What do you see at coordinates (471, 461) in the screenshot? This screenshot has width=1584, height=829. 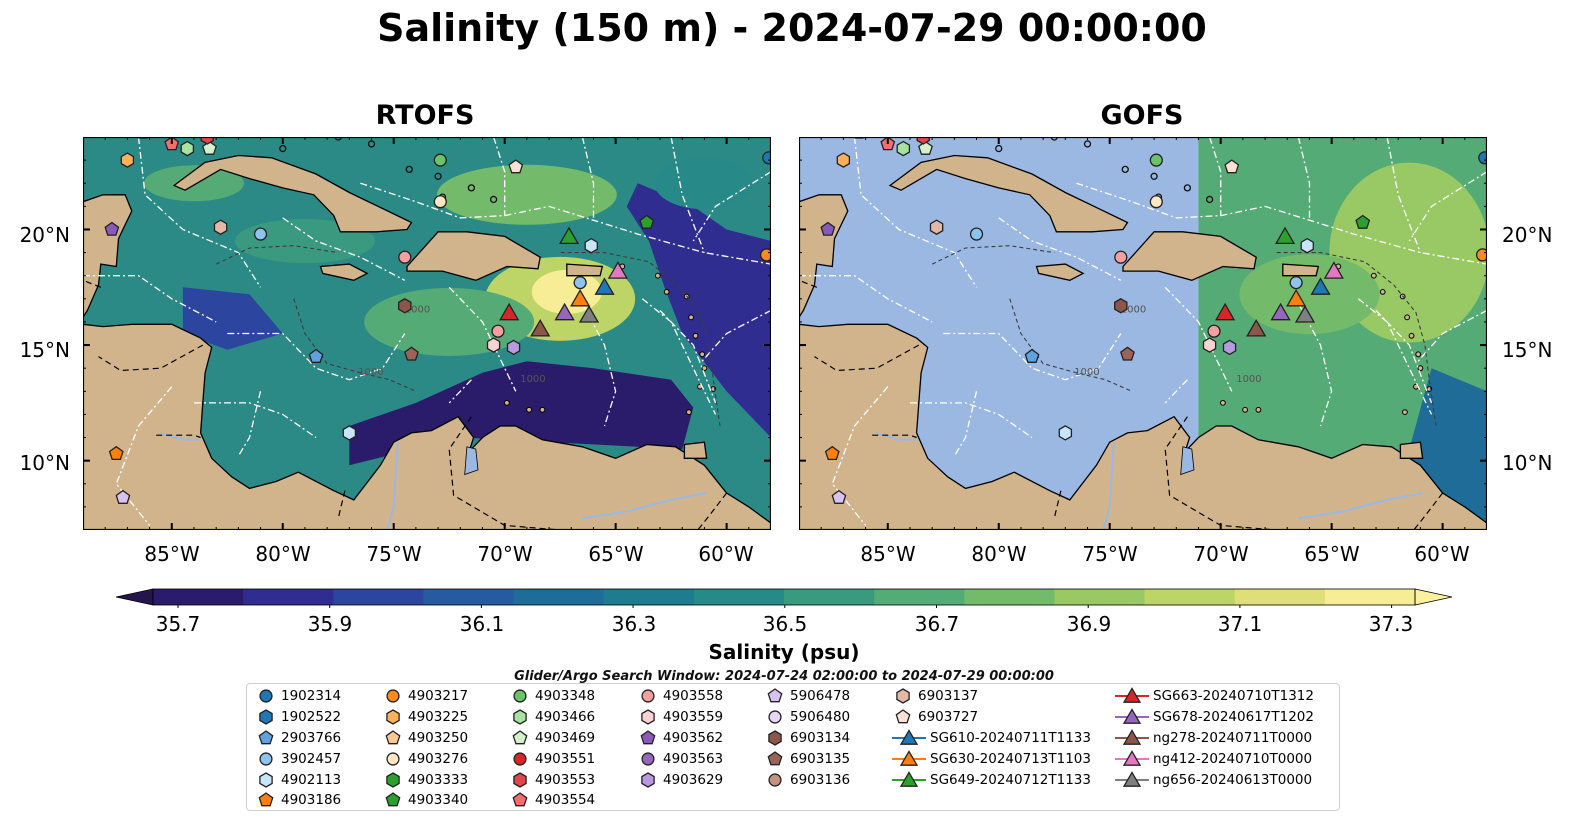 I see `lake-maracaibo` at bounding box center [471, 461].